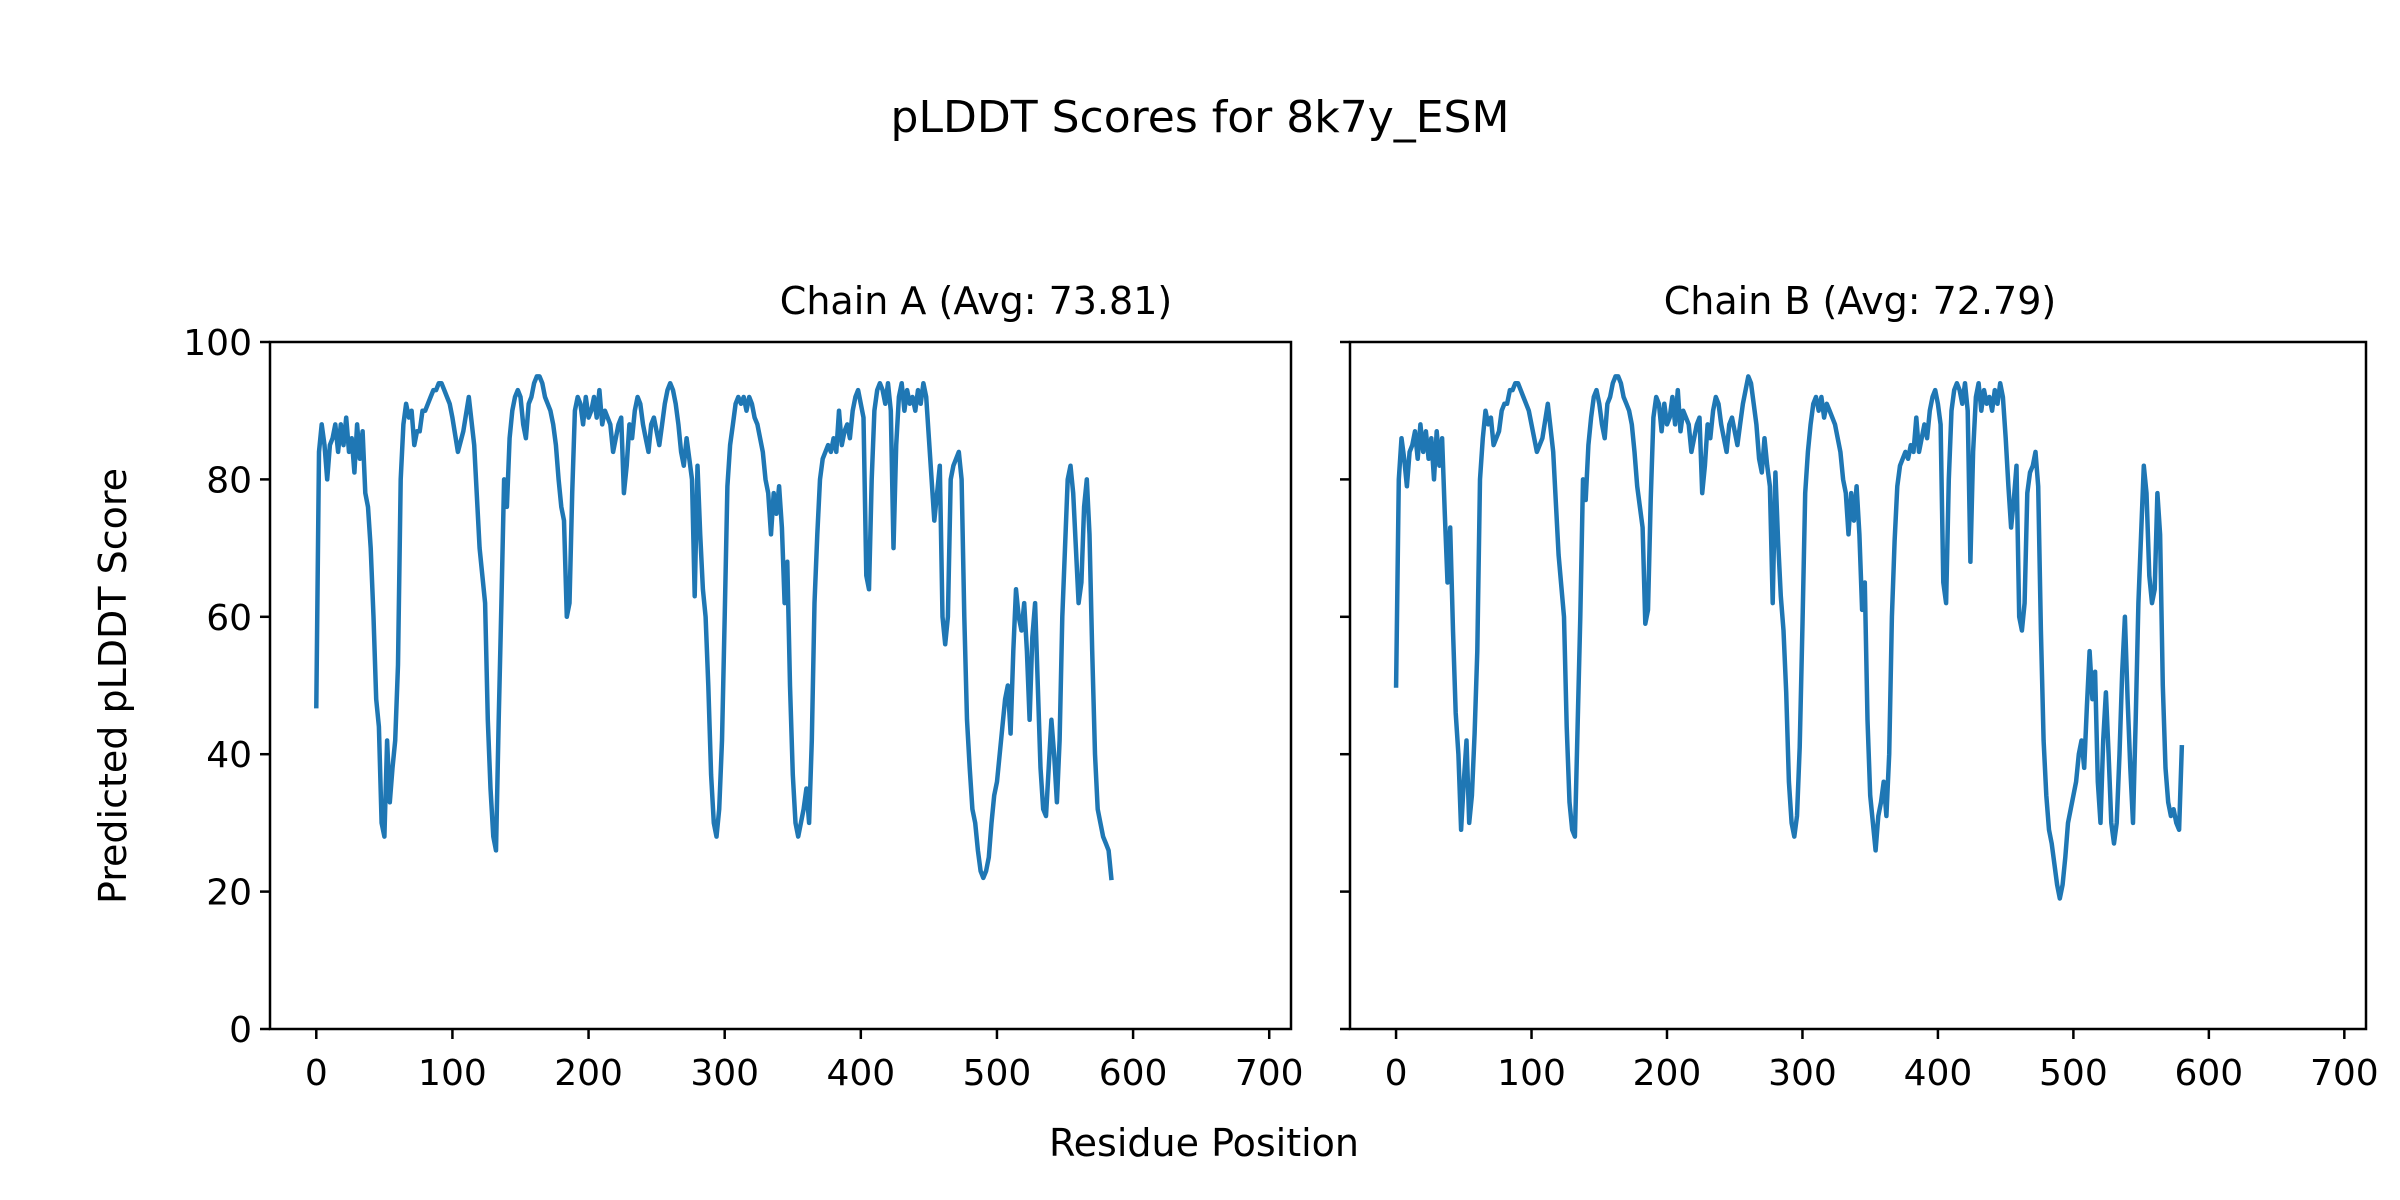 The height and width of the screenshot is (1200, 2400). What do you see at coordinates (860, 1073) in the screenshot?
I see `chain-a-x-tick-label: 400` at bounding box center [860, 1073].